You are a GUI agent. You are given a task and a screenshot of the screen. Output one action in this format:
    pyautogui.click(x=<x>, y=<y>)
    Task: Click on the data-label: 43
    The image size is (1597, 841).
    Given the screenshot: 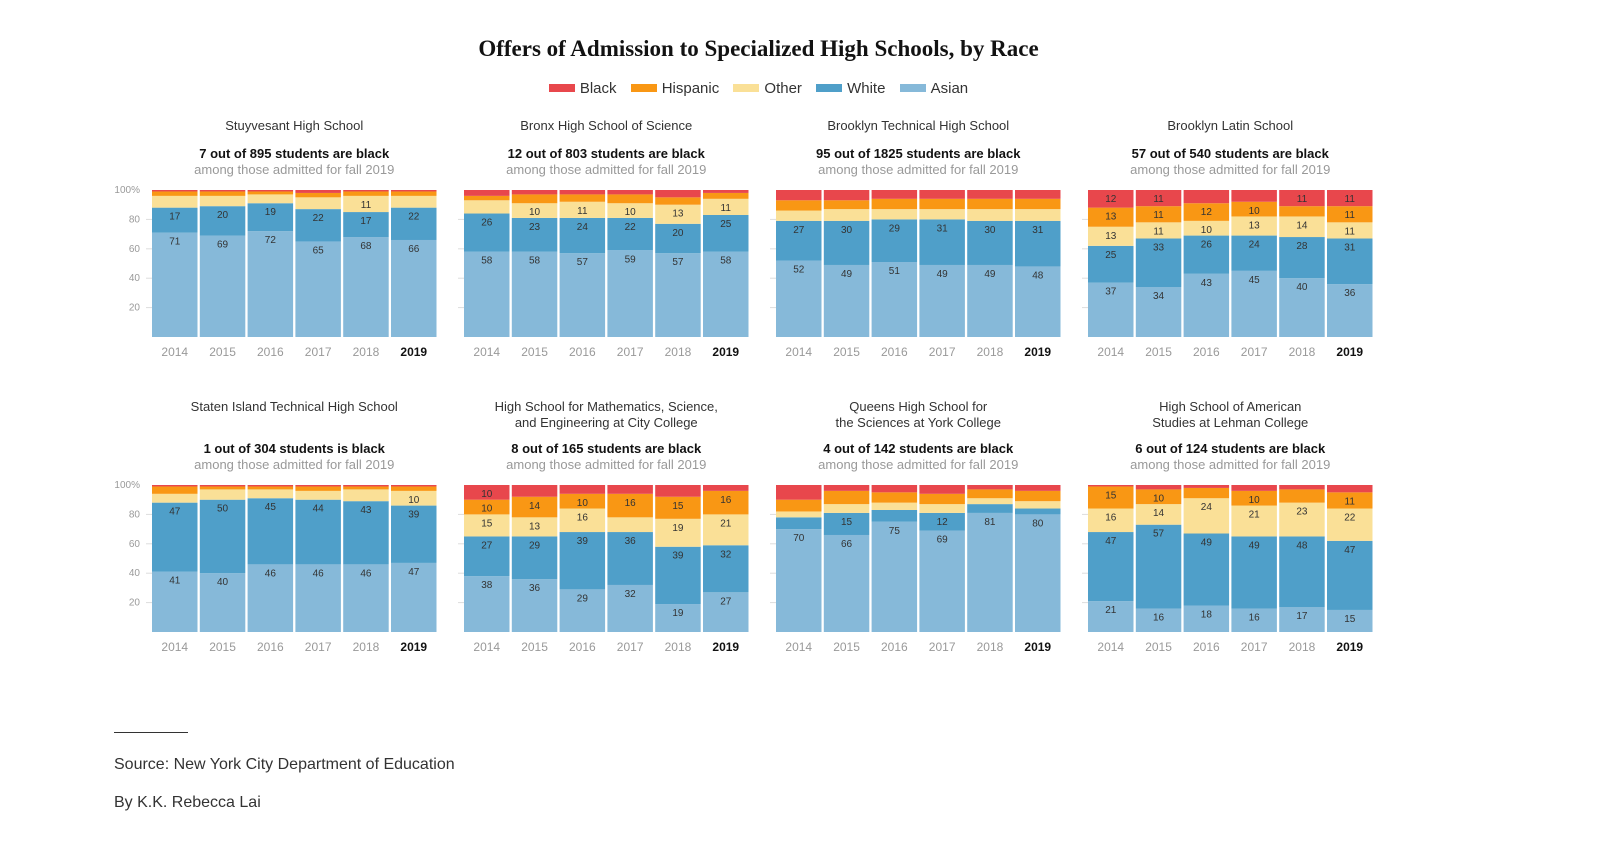 What is the action you would take?
    pyautogui.click(x=1207, y=283)
    